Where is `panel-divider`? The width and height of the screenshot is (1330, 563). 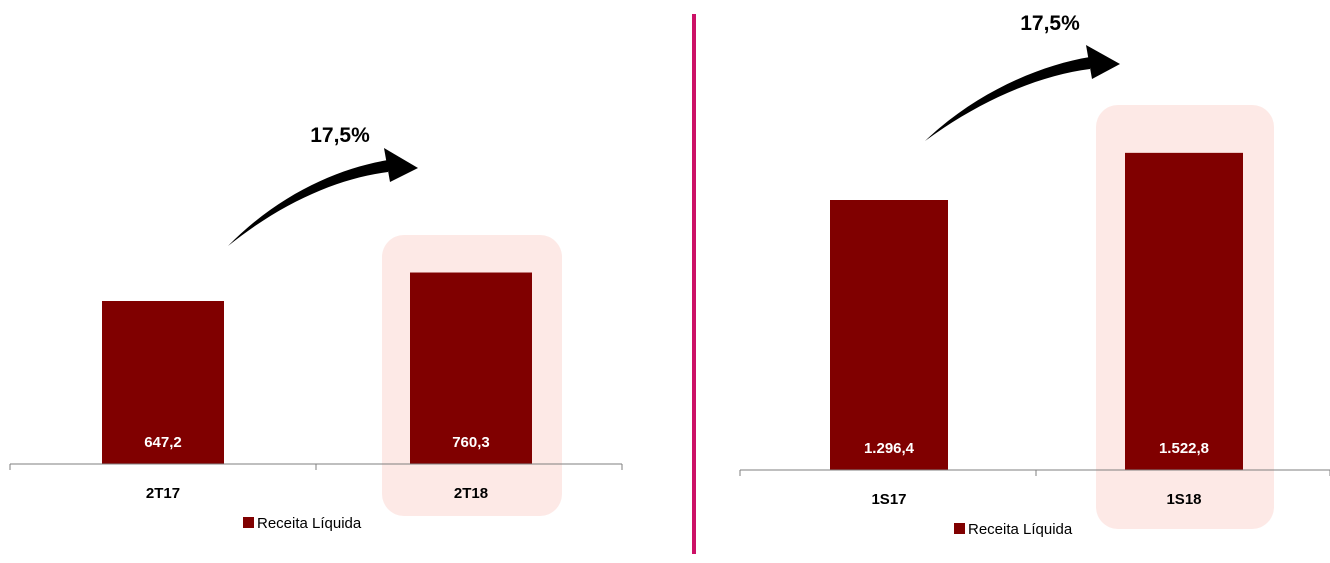 panel-divider is located at coordinates (694, 284).